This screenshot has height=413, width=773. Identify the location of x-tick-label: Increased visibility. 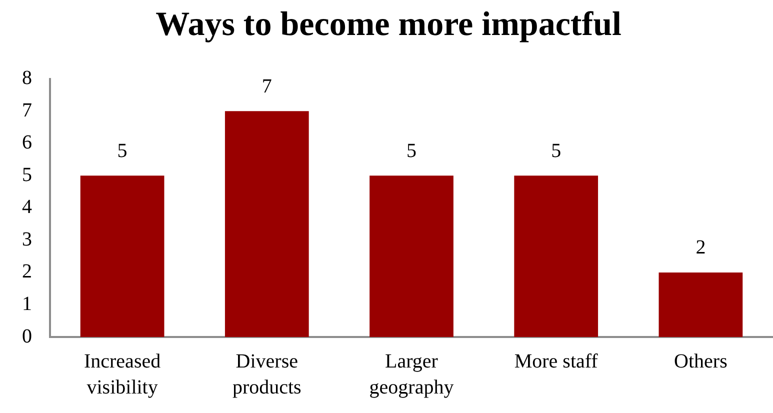
(122, 374).